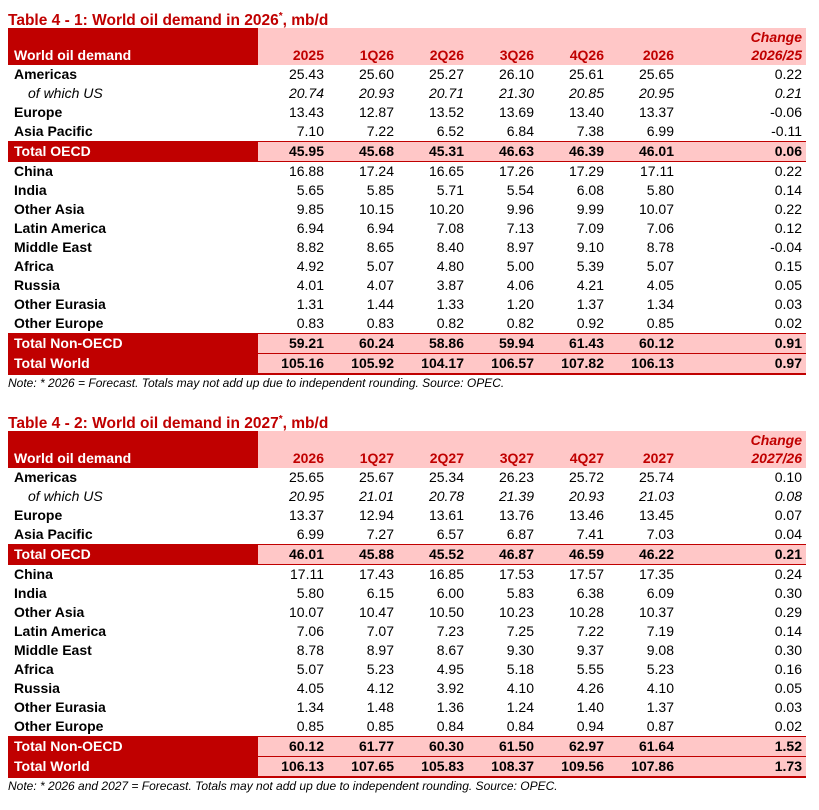 This screenshot has width=819, height=810. I want to click on value-cell: 17.24, so click(376, 171).